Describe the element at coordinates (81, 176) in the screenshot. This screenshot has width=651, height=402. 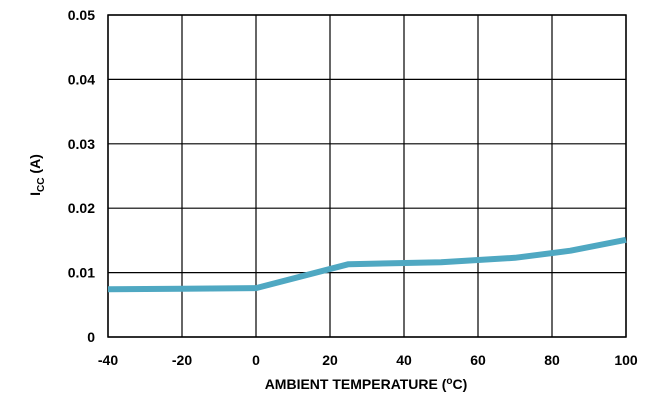
I see `y-tick-labels: 0 0.01 0.02 0.03 0.04 0.05` at that location.